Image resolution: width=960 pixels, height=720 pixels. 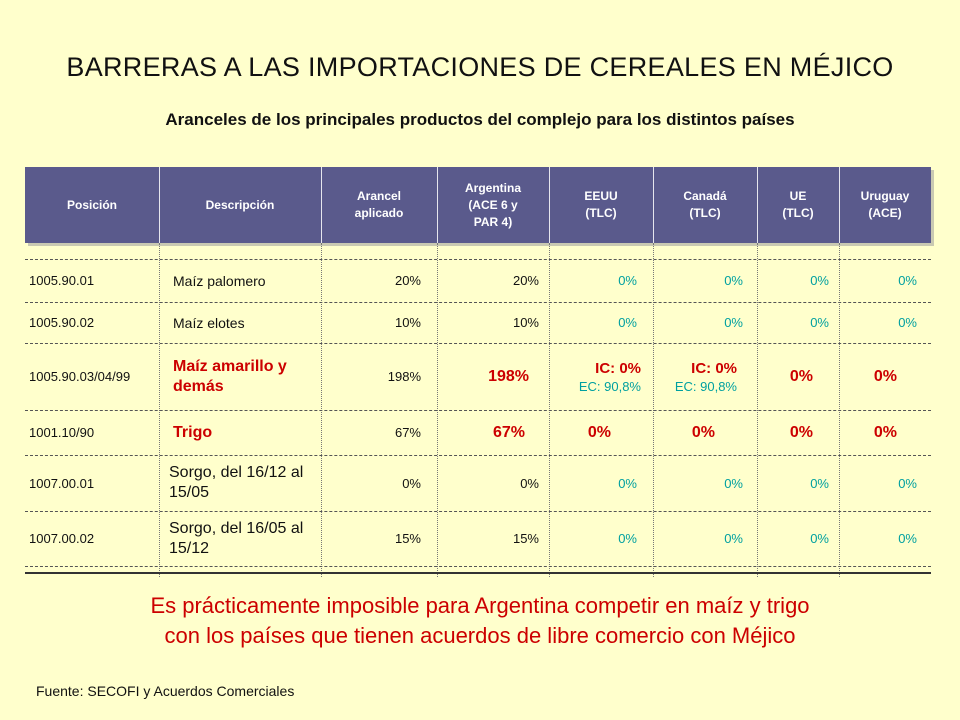 I want to click on header-canada: Canadá (TLC), so click(x=705, y=204).